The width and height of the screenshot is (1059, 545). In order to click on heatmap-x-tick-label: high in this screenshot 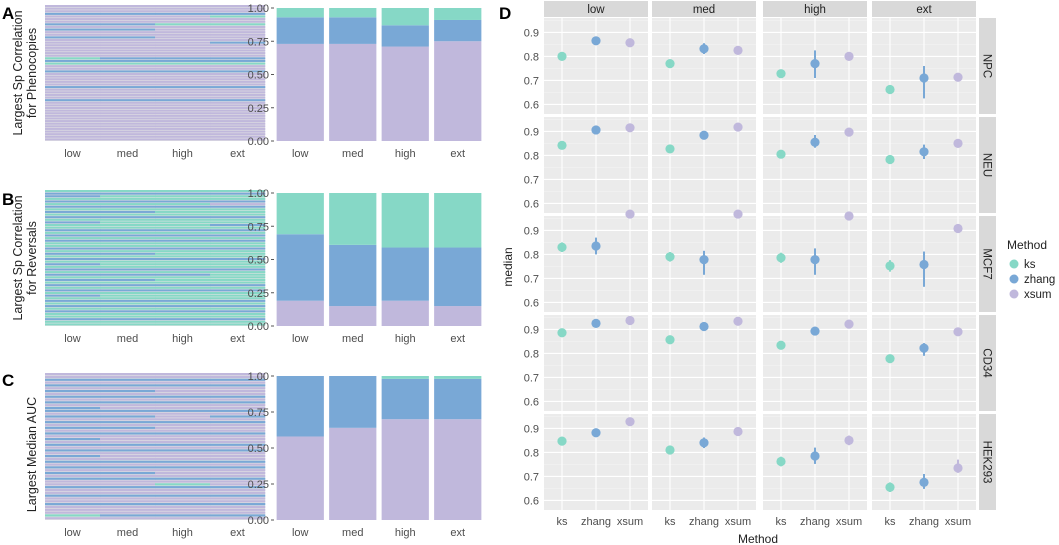, I will do `click(182, 533)`.